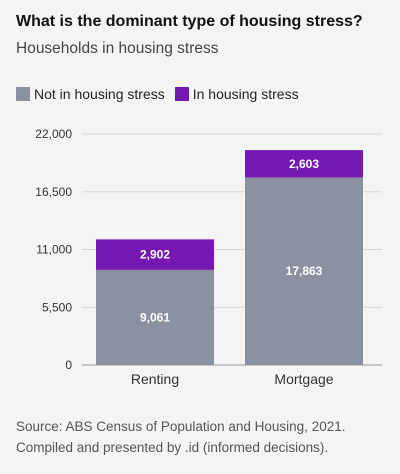 Image resolution: width=400 pixels, height=474 pixels. I want to click on bar-value-label: 2,902, so click(155, 255).